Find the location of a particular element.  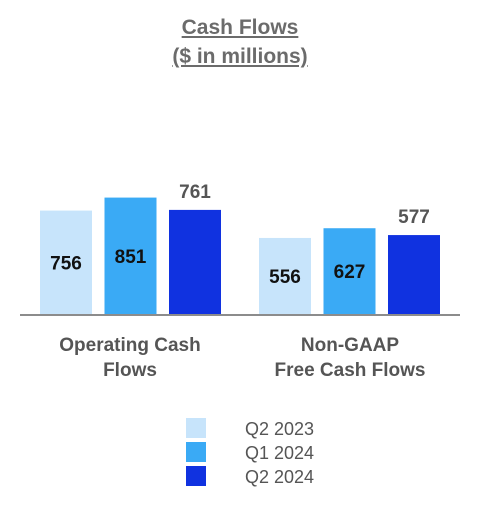

data-label: 756 is located at coordinates (66, 263).